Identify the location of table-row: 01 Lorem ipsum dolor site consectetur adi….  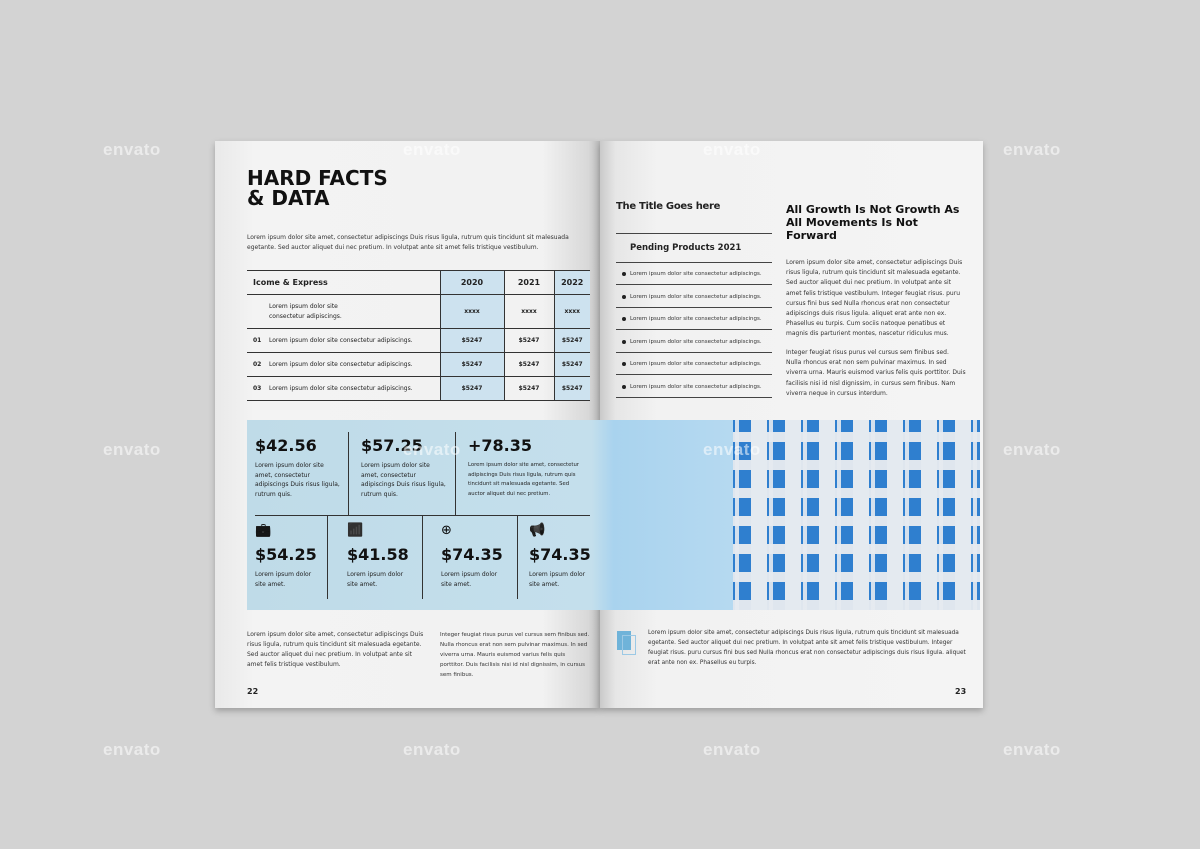
(418, 340).